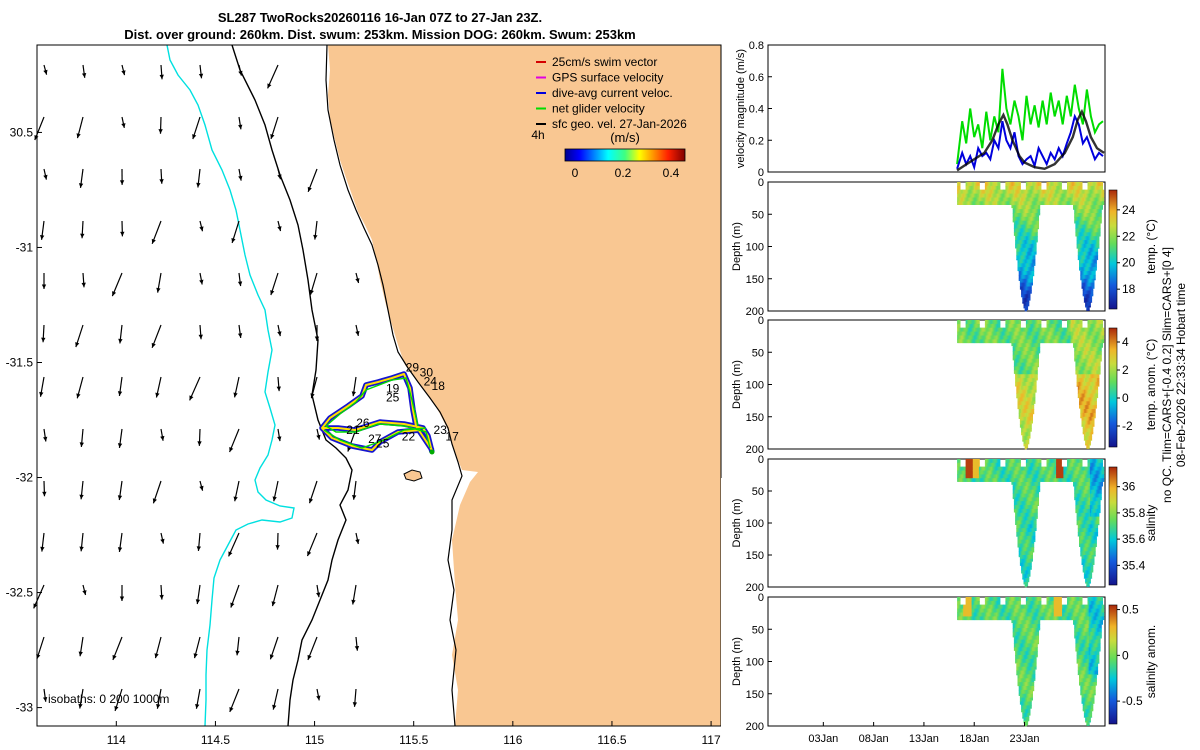  What do you see at coordinates (452, 437) in the screenshot?
I see `track-day-label: 17` at bounding box center [452, 437].